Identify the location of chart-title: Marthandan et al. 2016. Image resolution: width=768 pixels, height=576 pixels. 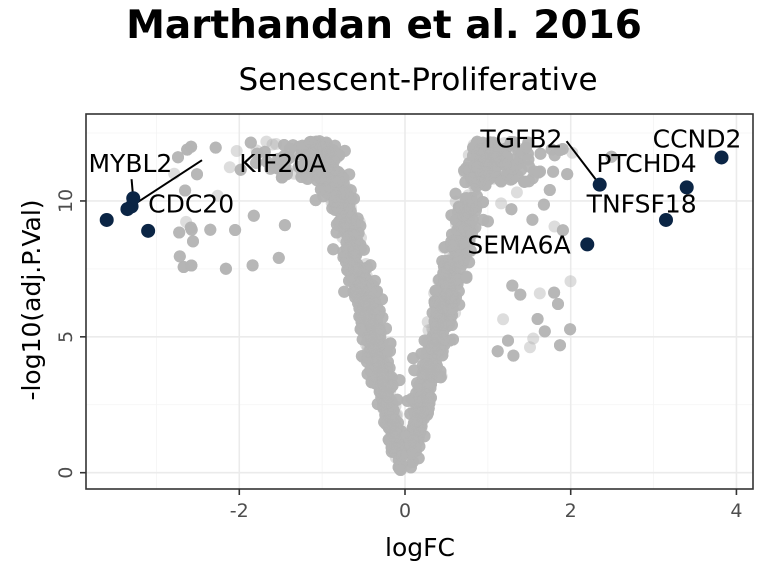
(384, 25).